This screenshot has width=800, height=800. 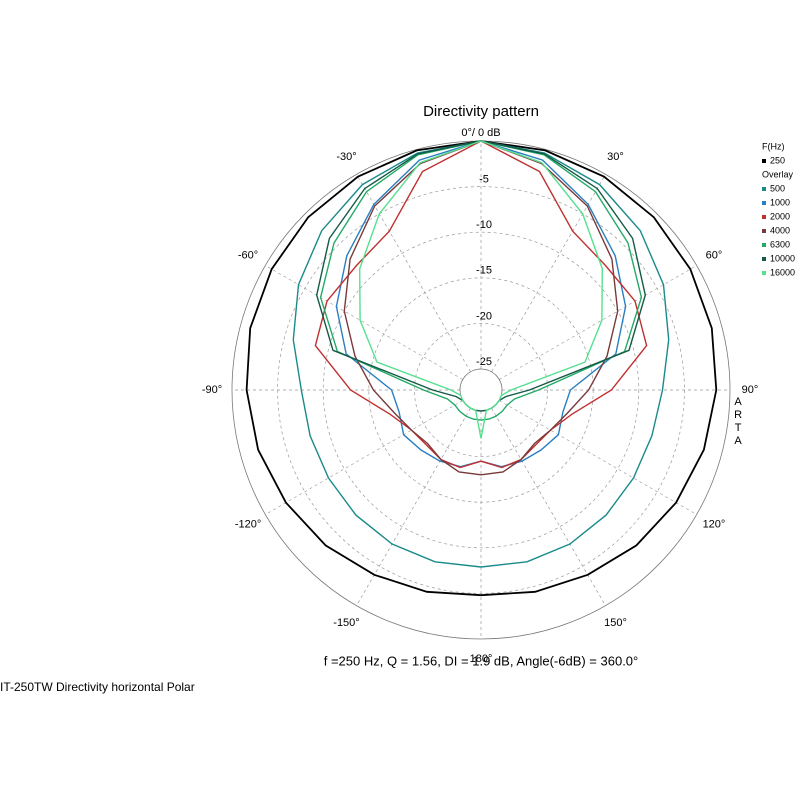 What do you see at coordinates (484, 180) in the screenshot?
I see `r-tick-label: -5` at bounding box center [484, 180].